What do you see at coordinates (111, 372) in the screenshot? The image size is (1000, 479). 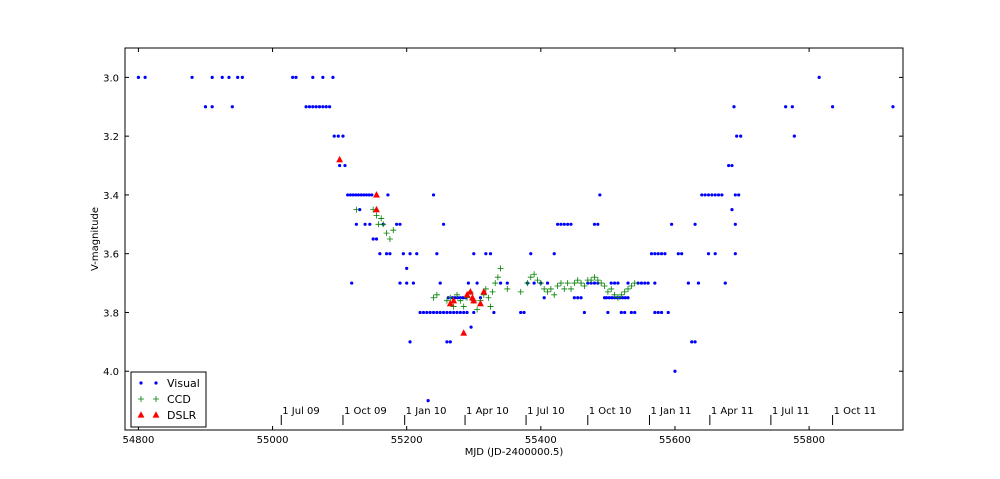 I see `y-tick-label: 4.0` at bounding box center [111, 372].